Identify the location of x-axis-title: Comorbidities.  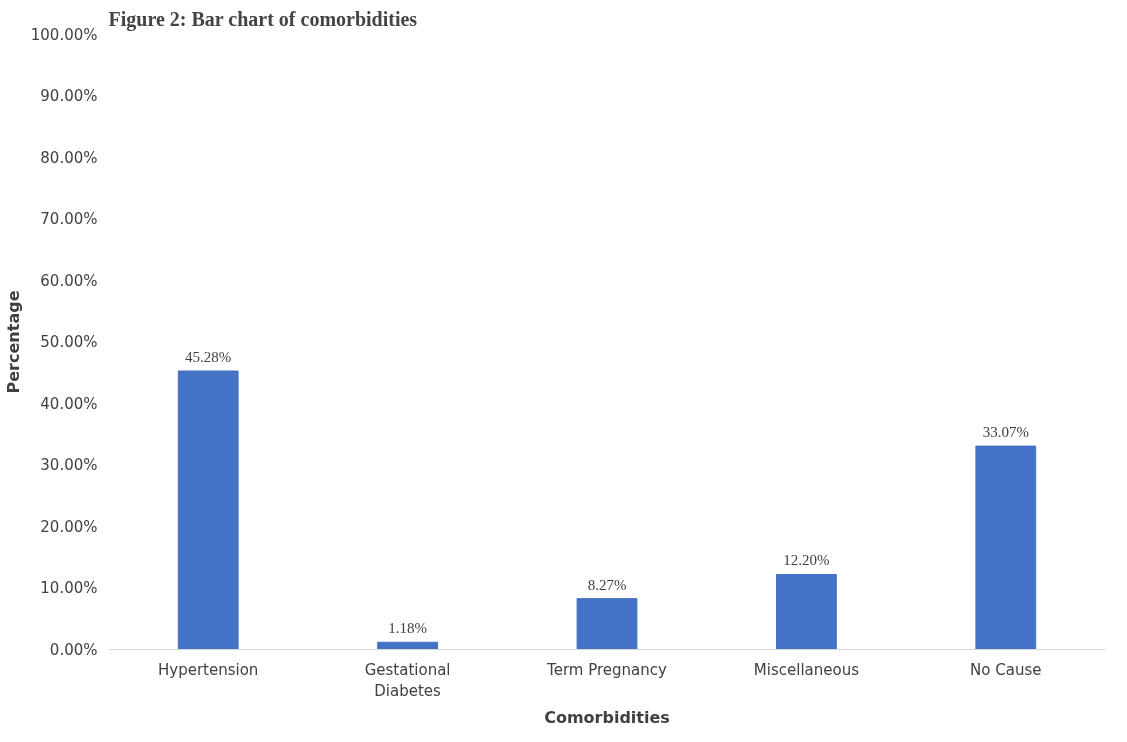
(607, 718).